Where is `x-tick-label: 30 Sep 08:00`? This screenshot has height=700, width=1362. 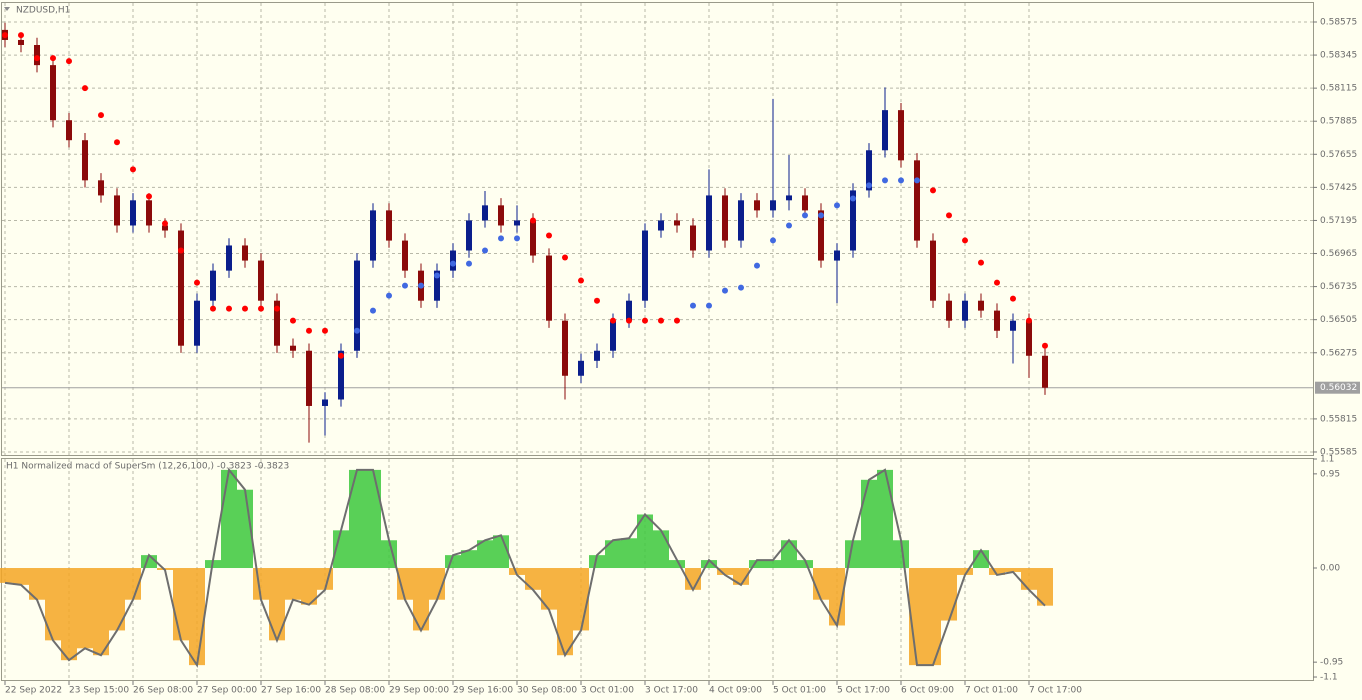
x-tick-label: 30 Sep 08:00 is located at coordinates (547, 691).